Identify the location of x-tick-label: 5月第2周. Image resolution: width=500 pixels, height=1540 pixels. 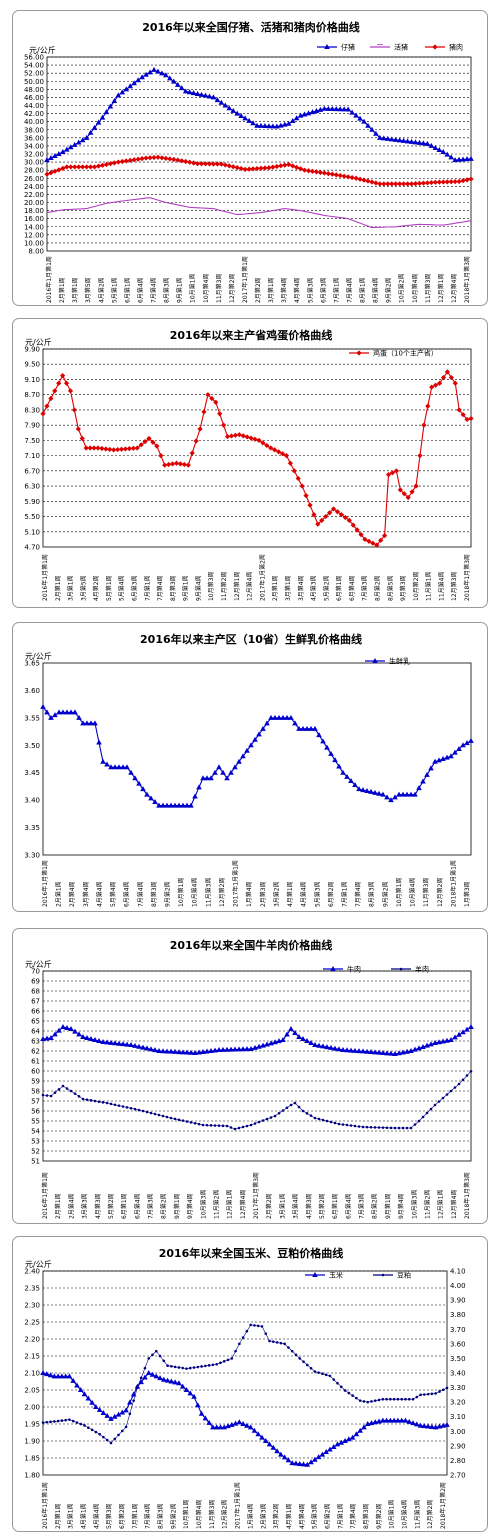
(111, 1206).